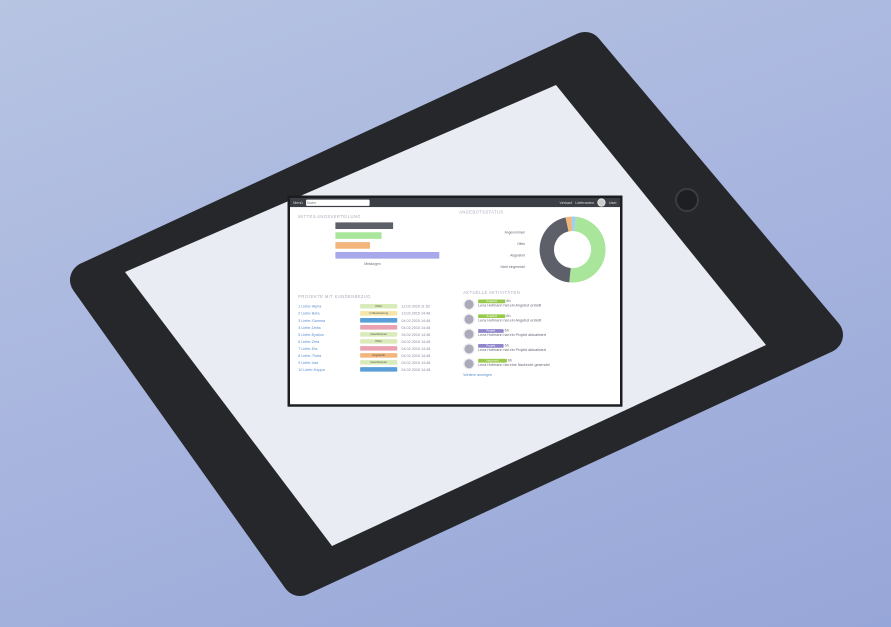 The width and height of the screenshot is (891, 627). What do you see at coordinates (521, 244) in the screenshot?
I see `donut-legend-item: Offen` at bounding box center [521, 244].